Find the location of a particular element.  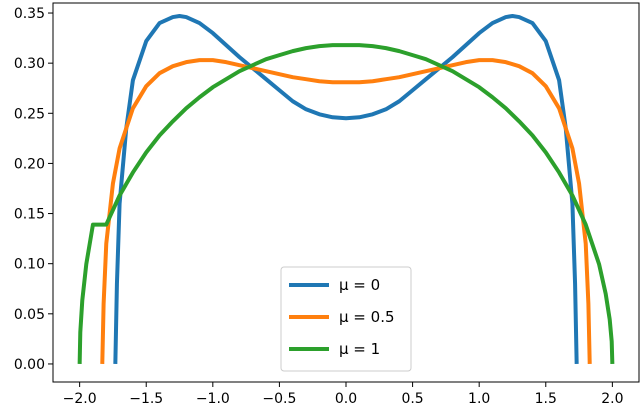

legend-label: μ = 0 is located at coordinates (359, 285).